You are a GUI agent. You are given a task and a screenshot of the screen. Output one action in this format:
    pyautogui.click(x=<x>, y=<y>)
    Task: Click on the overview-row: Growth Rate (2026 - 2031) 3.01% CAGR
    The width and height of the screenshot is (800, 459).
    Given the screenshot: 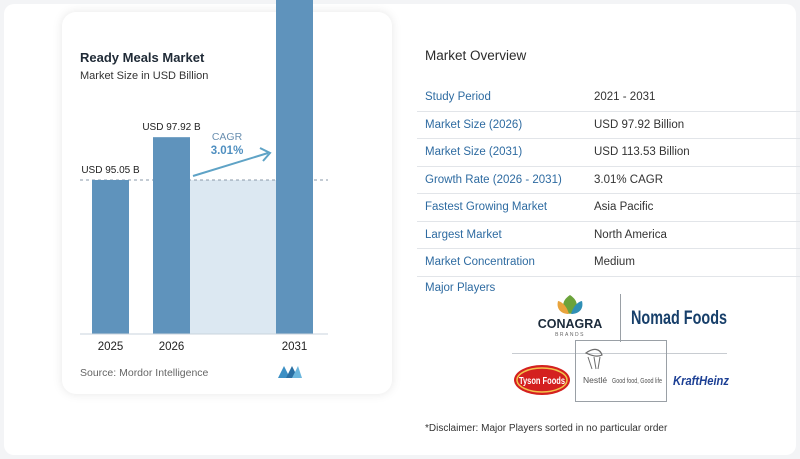 What is the action you would take?
    pyautogui.click(x=608, y=180)
    